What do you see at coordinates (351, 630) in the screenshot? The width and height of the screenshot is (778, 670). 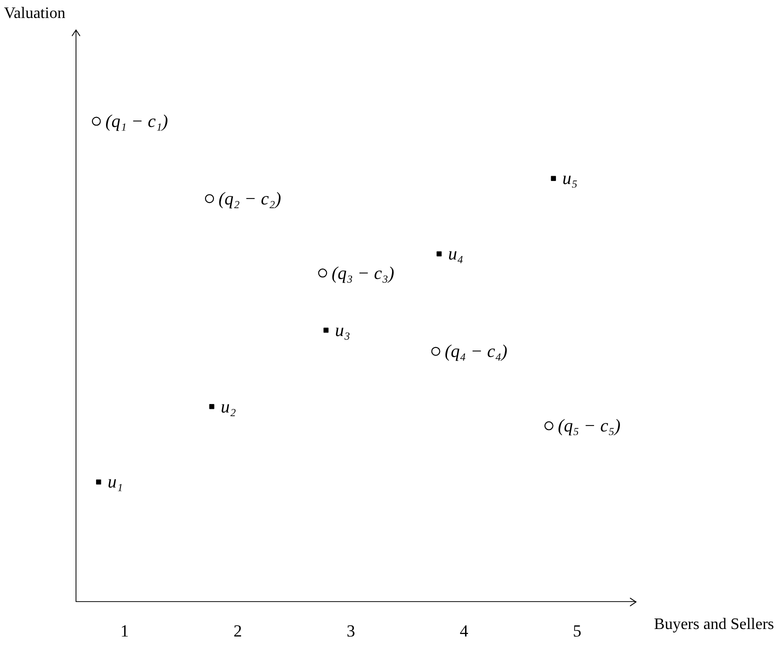 I see `x-tick-label: 3` at bounding box center [351, 630].